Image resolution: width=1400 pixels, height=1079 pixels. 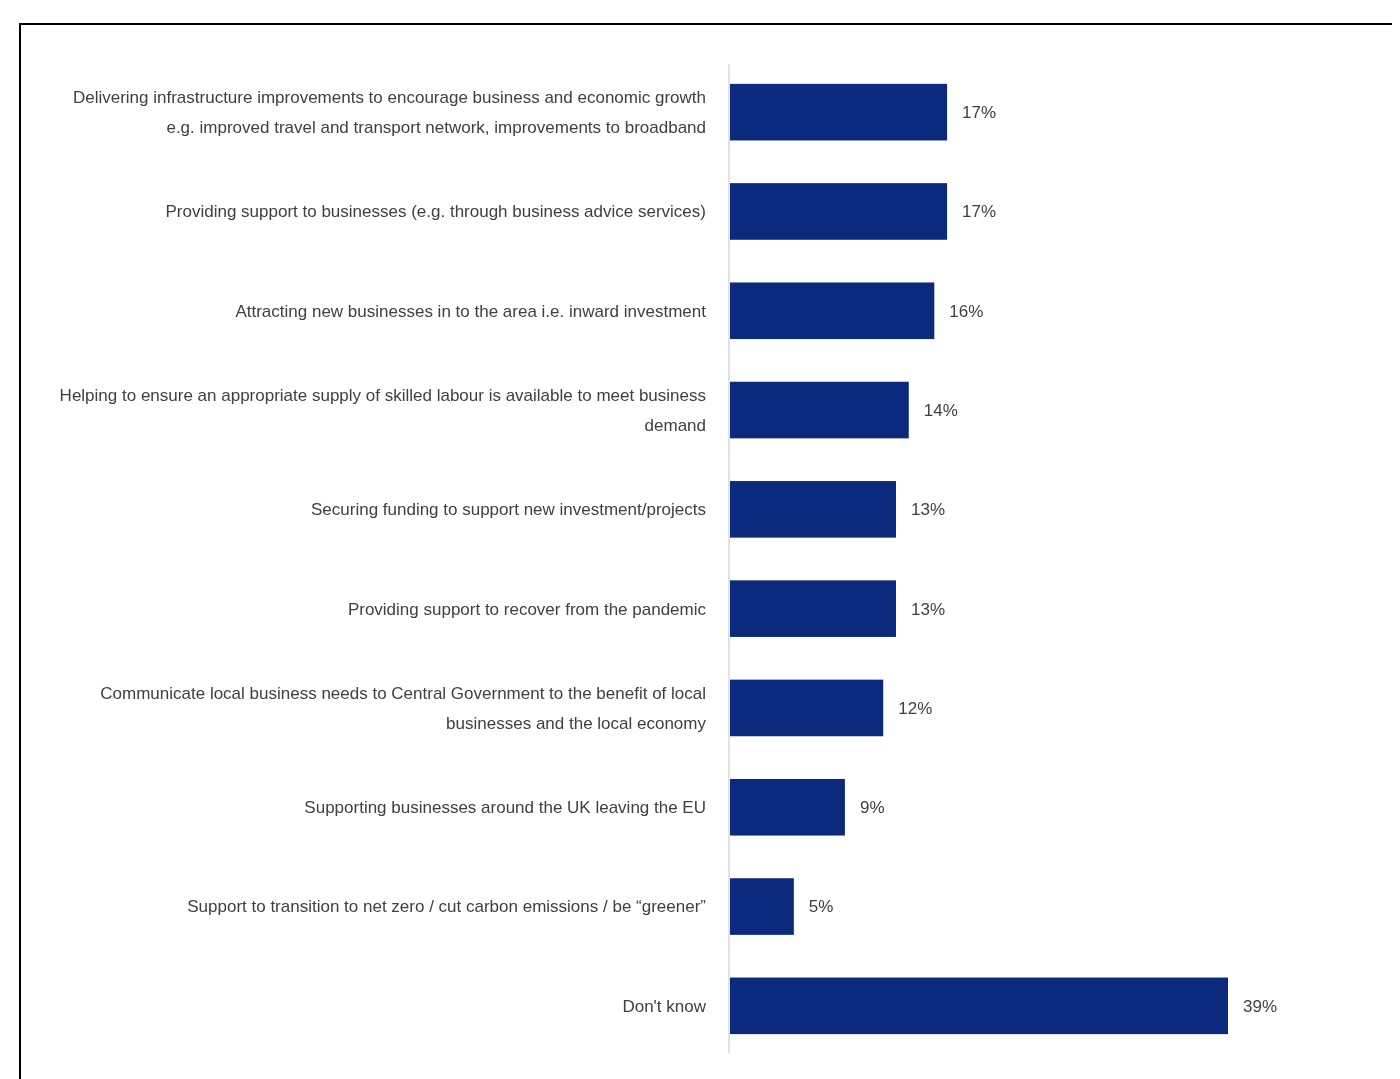 What do you see at coordinates (821, 907) in the screenshot?
I see `data-label: 5%` at bounding box center [821, 907].